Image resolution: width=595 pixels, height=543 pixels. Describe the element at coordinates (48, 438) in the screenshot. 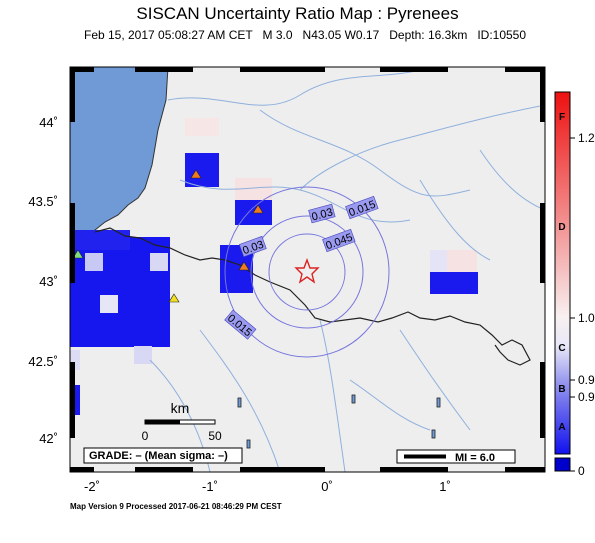

I see `lat-tick: 42˚` at that location.